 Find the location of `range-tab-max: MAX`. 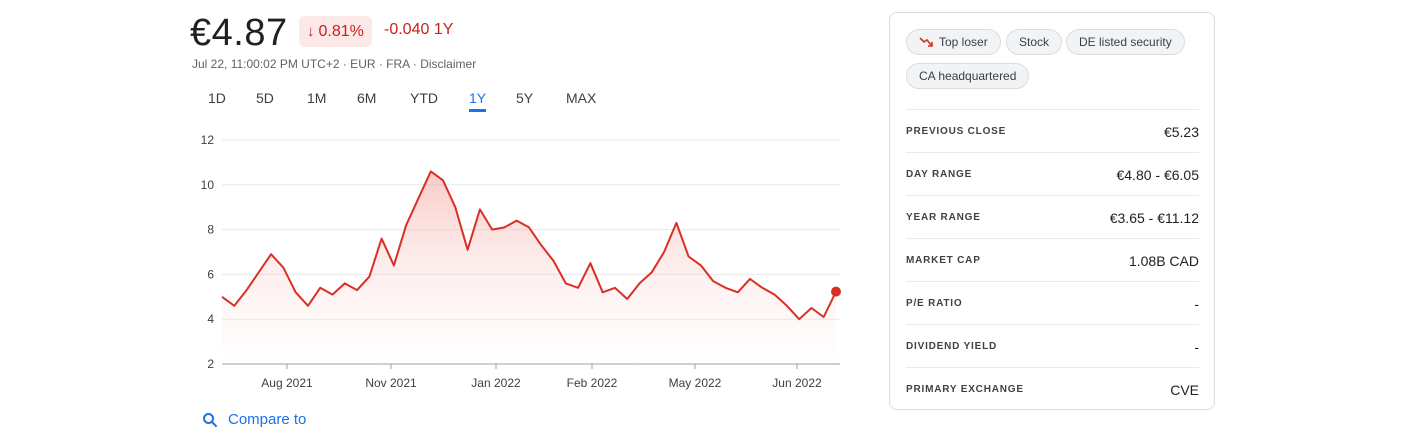

range-tab-max: MAX is located at coordinates (581, 98).